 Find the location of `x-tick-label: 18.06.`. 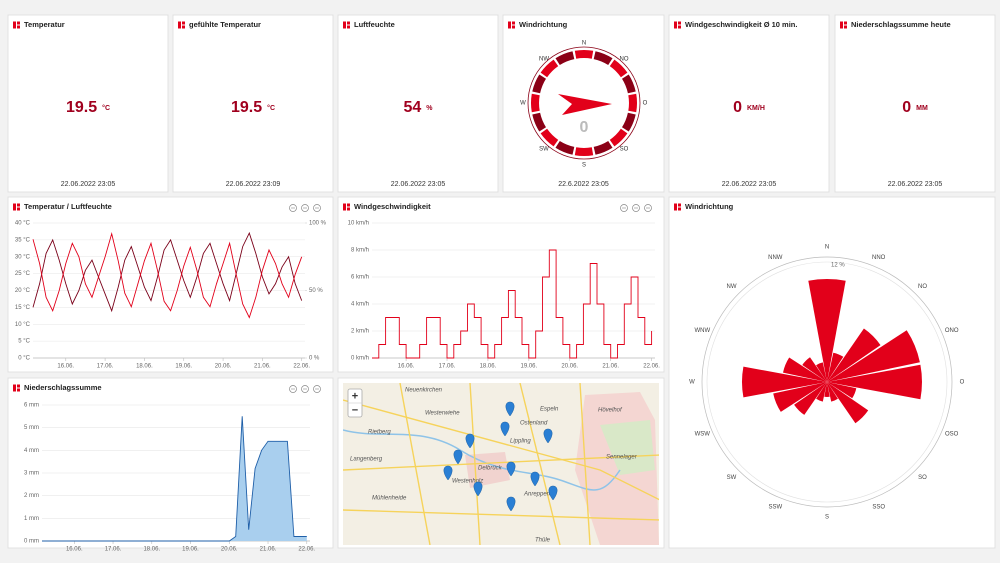

x-tick-label: 18.06. is located at coordinates (144, 367).